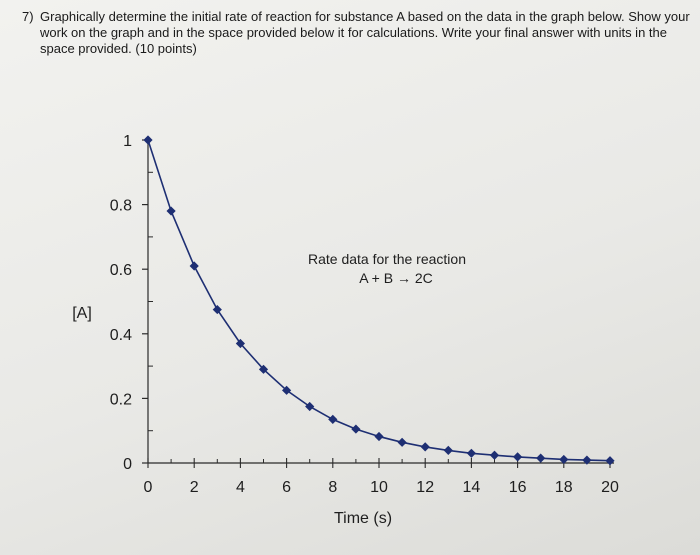 Image resolution: width=700 pixels, height=555 pixels. What do you see at coordinates (194, 487) in the screenshot?
I see `x-tick-label: 2` at bounding box center [194, 487].